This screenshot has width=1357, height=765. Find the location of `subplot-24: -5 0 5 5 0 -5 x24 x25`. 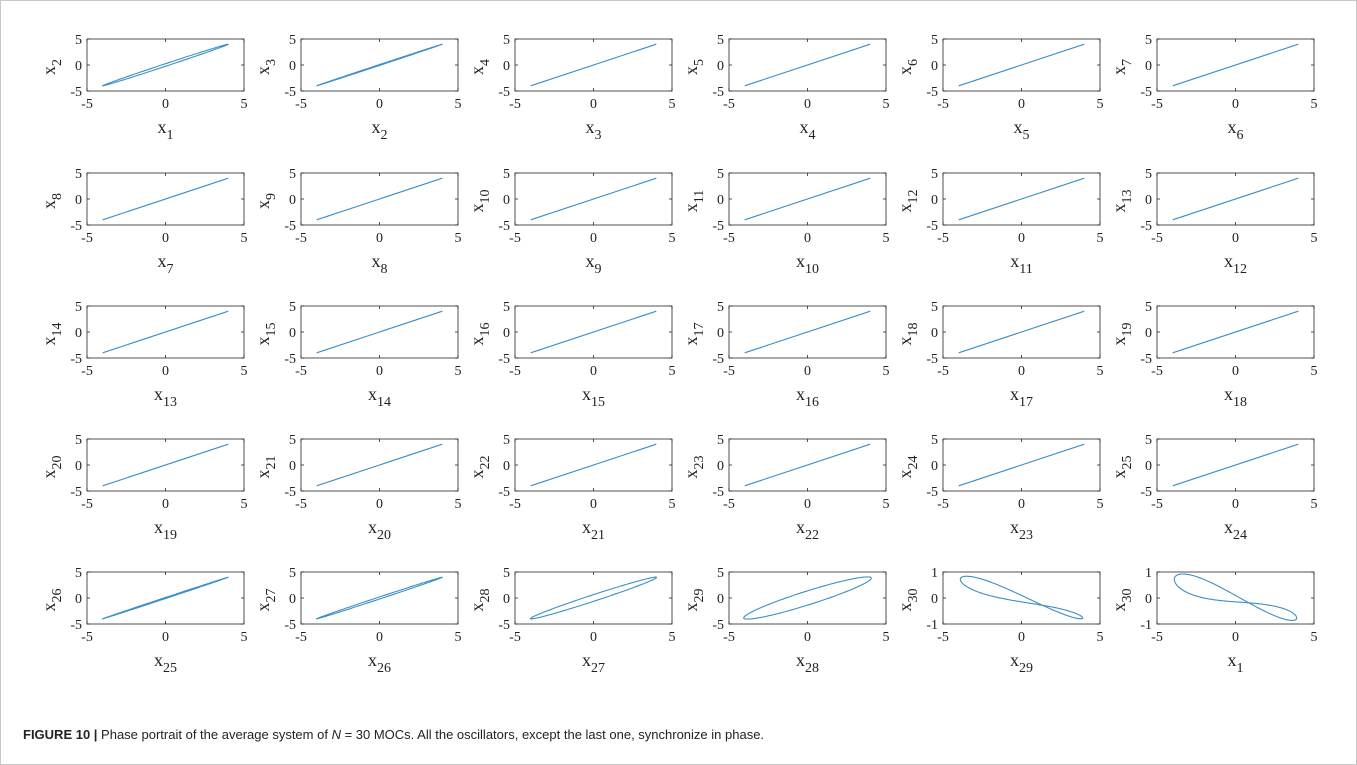

subplot-24: -5 0 5 5 0 -5 x24 x25 is located at coordinates (1213, 488).